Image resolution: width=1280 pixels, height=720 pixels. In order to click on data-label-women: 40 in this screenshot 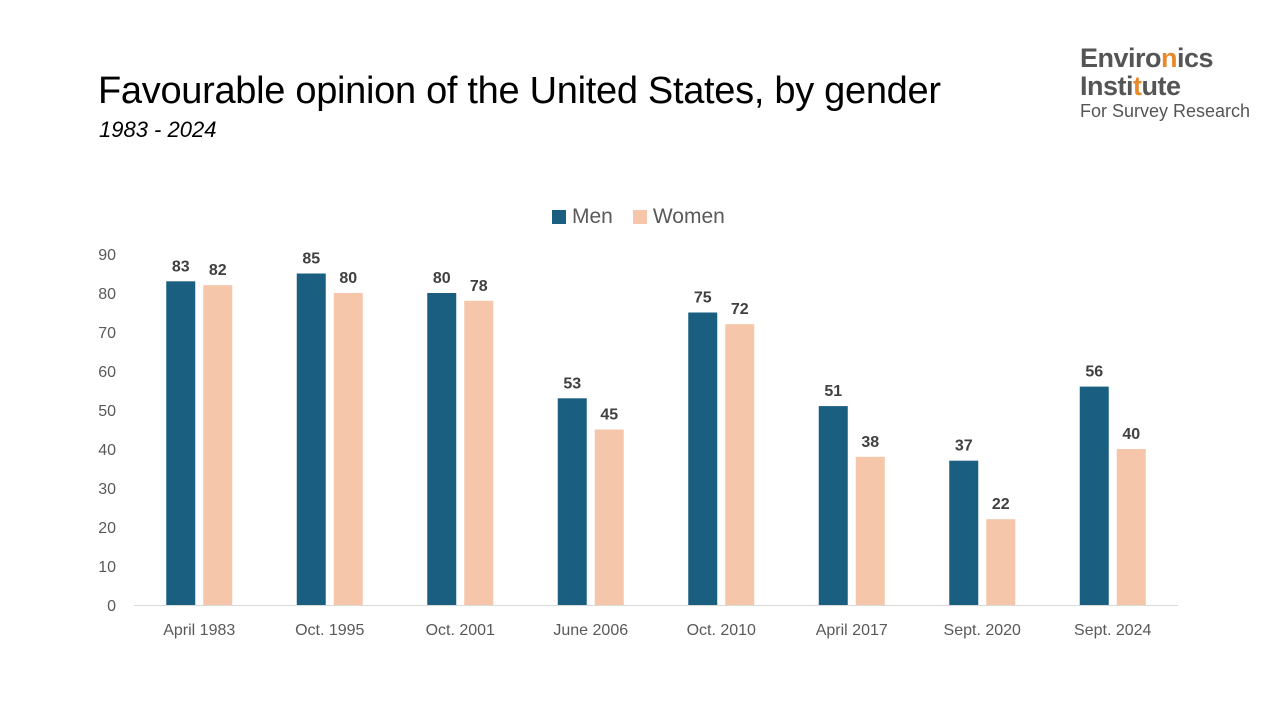, I will do `click(1131, 434)`.